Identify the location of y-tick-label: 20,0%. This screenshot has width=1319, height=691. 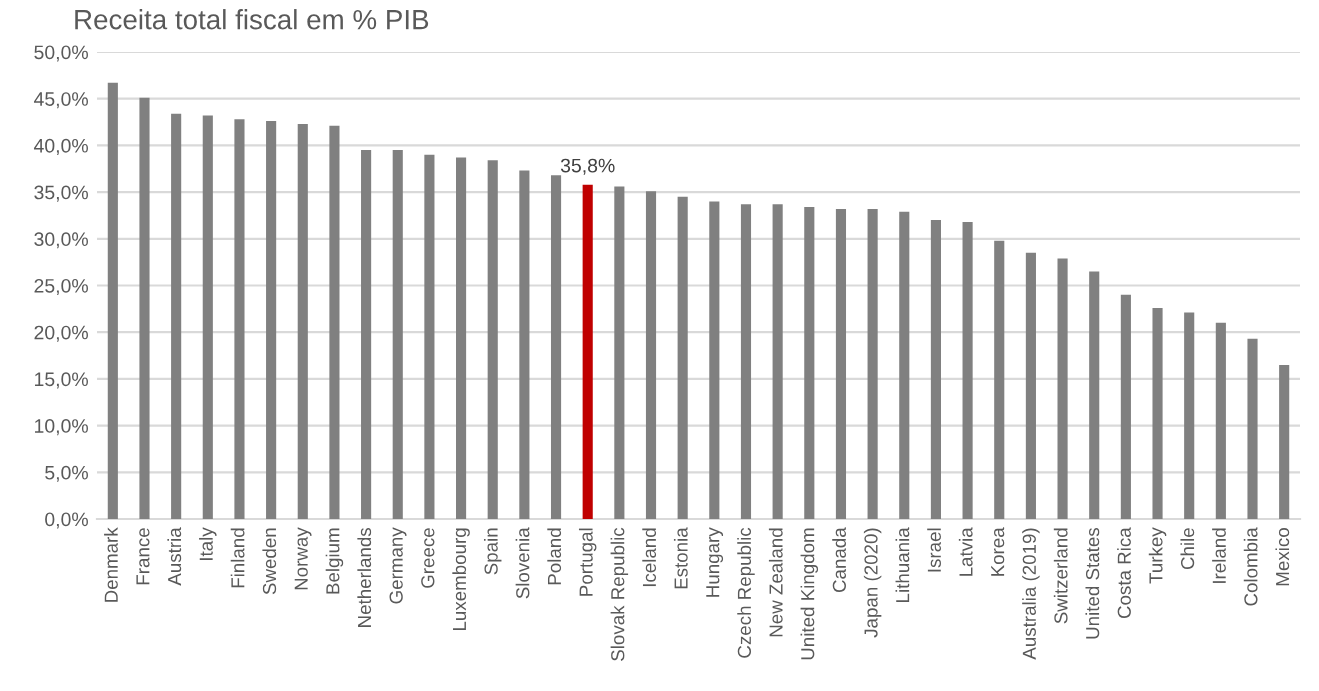
(61, 333).